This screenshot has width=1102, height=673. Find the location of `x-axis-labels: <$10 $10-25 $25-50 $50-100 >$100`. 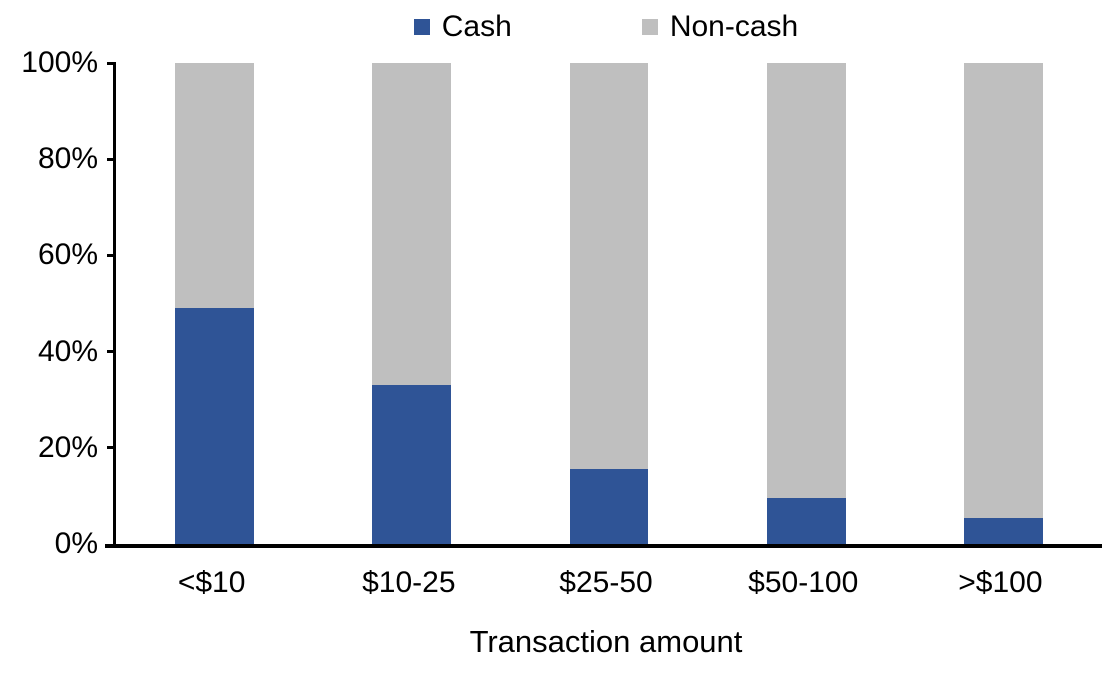

x-axis-labels: <$10 $10-25 $25-50 $50-100 >$100 is located at coordinates (606, 583).